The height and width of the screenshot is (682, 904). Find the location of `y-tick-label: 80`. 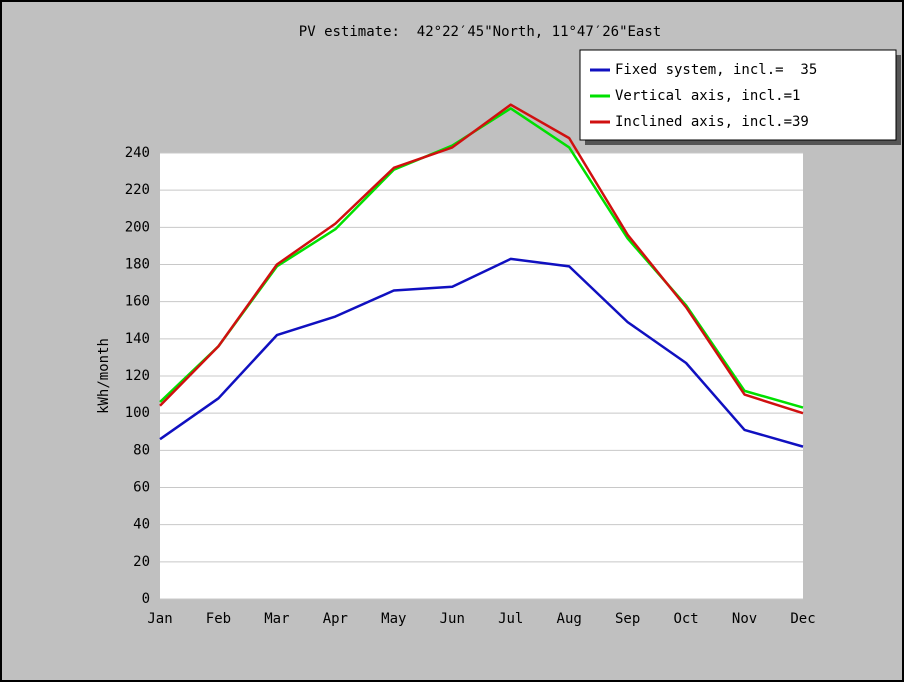

y-tick-label: 80 is located at coordinates (141, 450).